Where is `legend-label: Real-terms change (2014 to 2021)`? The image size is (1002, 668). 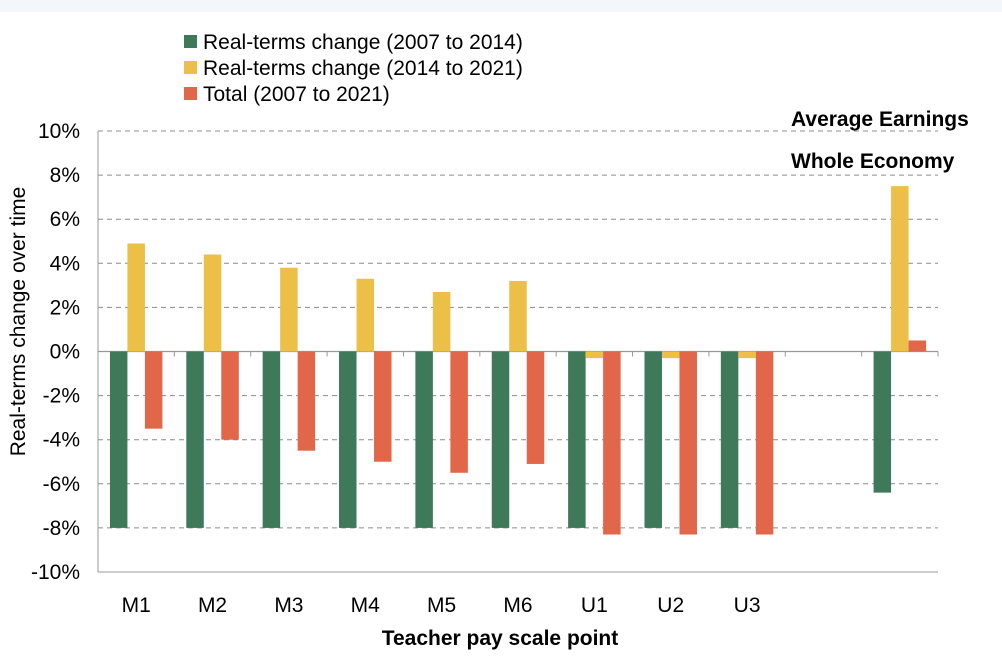 legend-label: Real-terms change (2014 to 2021) is located at coordinates (363, 68).